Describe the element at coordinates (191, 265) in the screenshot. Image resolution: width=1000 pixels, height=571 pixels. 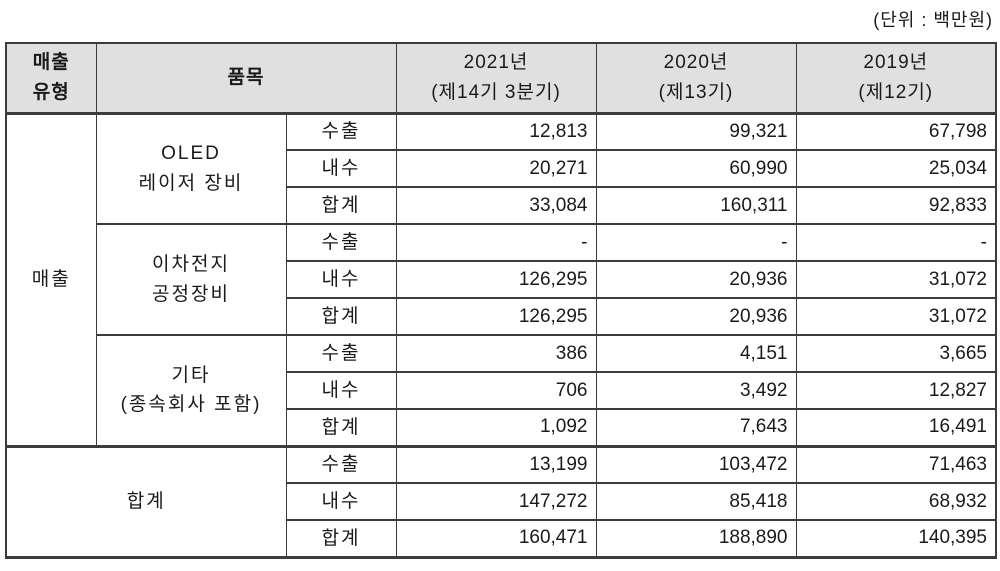
I see `category-battery-line1: 이차전지` at that location.